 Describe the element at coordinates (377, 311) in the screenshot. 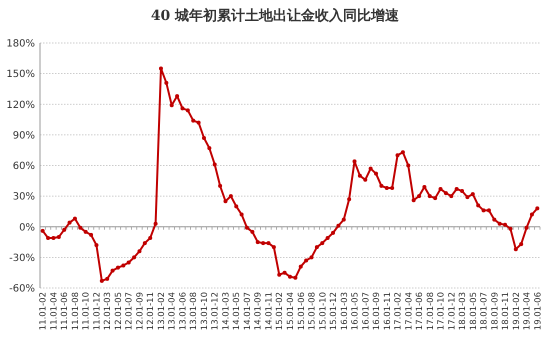

I see `x-tick-label: 16.01-09` at that location.